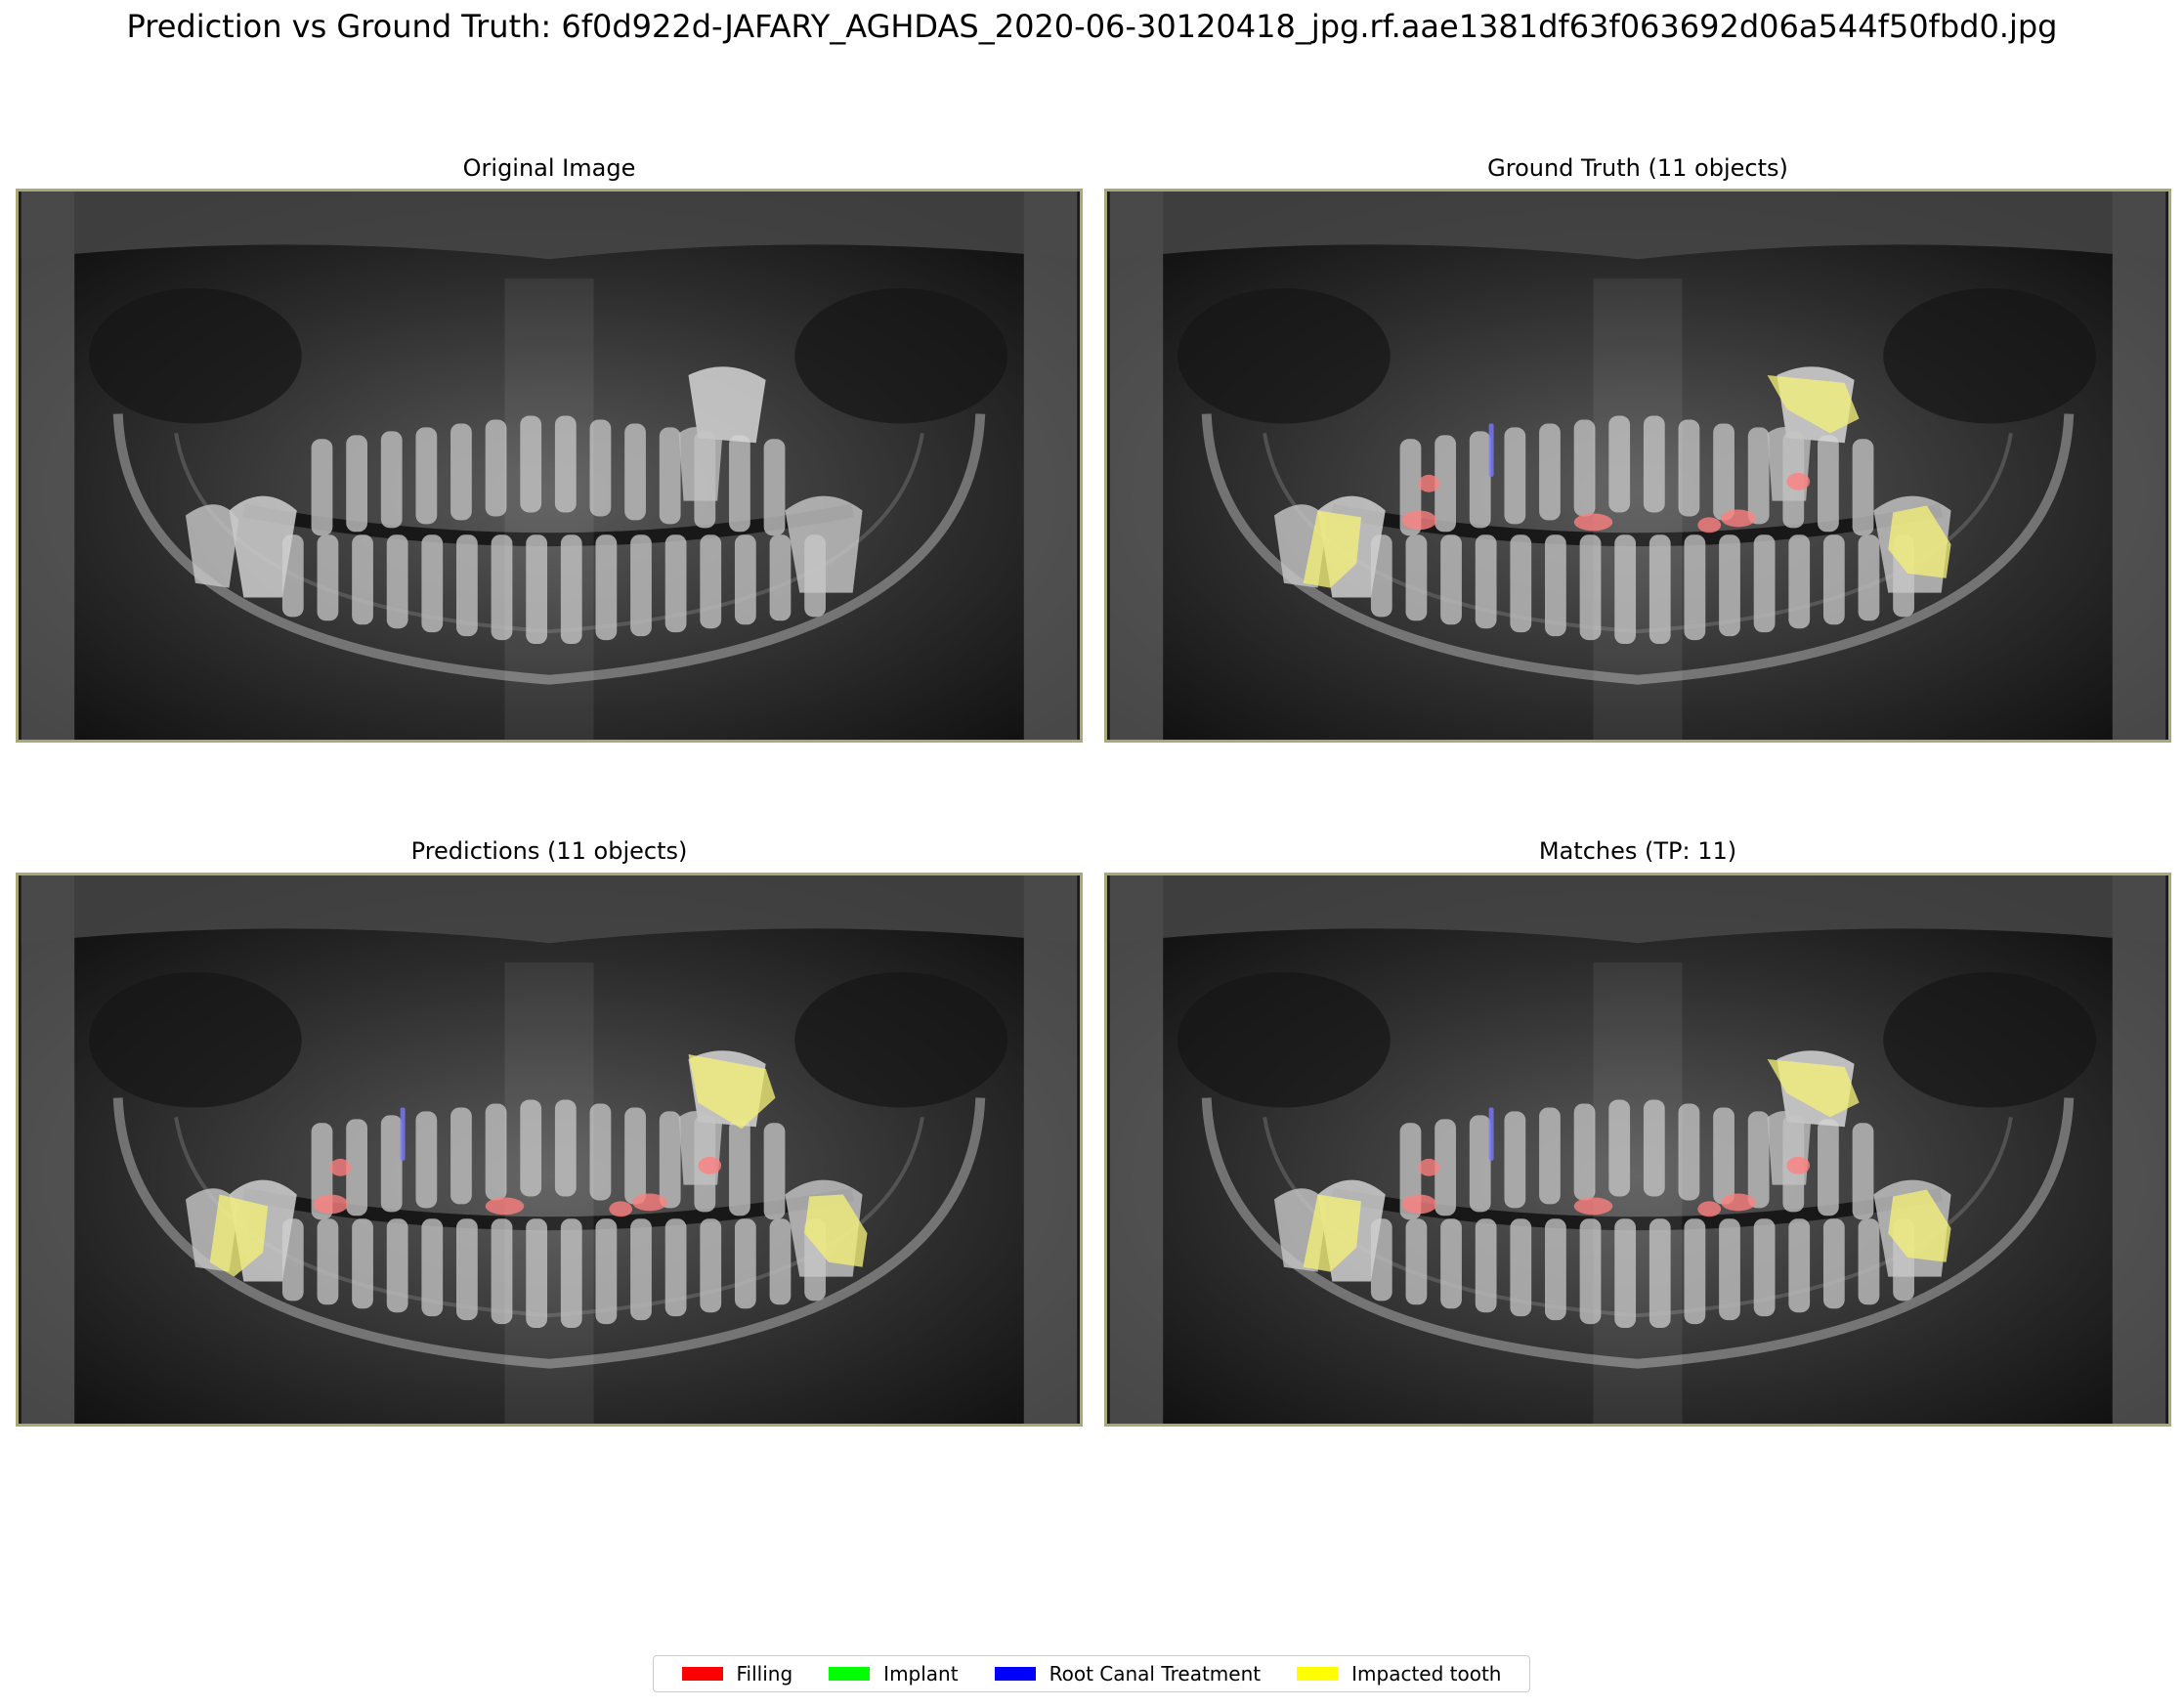 The image size is (2184, 1707). What do you see at coordinates (549, 851) in the screenshot?
I see `predictions-panel-title: Predictions (11 objects)` at bounding box center [549, 851].